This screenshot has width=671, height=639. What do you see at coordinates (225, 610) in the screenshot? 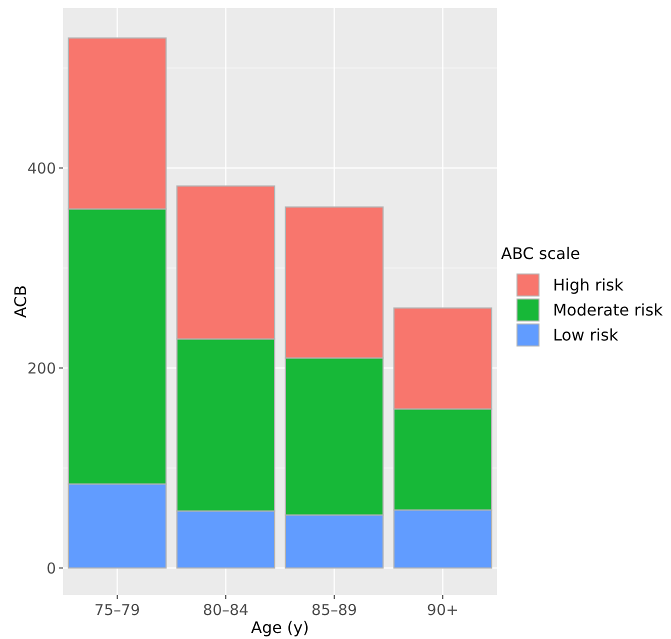
I see `x-tick-label: 80–84` at bounding box center [225, 610].